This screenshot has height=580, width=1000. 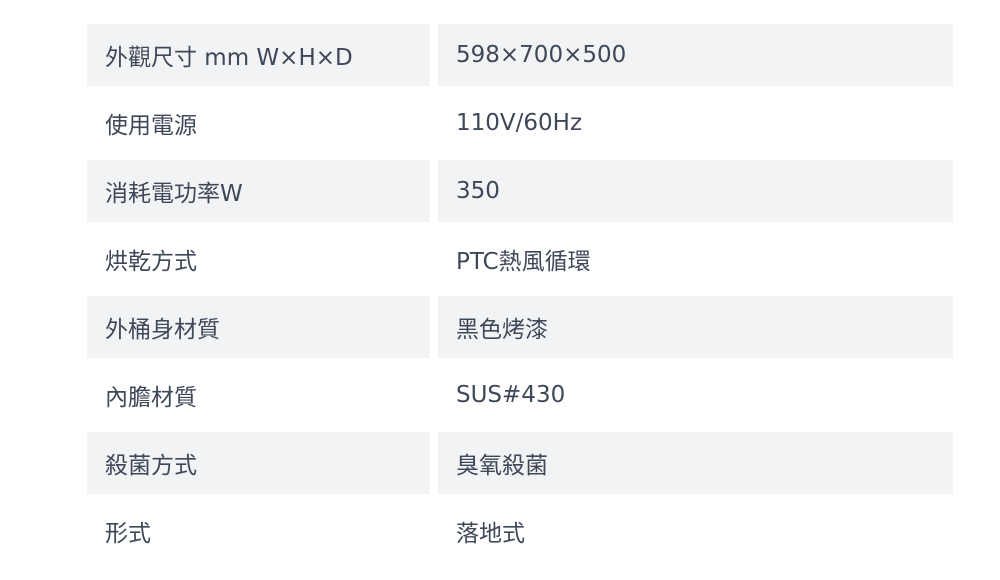 What do you see at coordinates (151, 398) in the screenshot?
I see `spec-label: 內膽材質` at bounding box center [151, 398].